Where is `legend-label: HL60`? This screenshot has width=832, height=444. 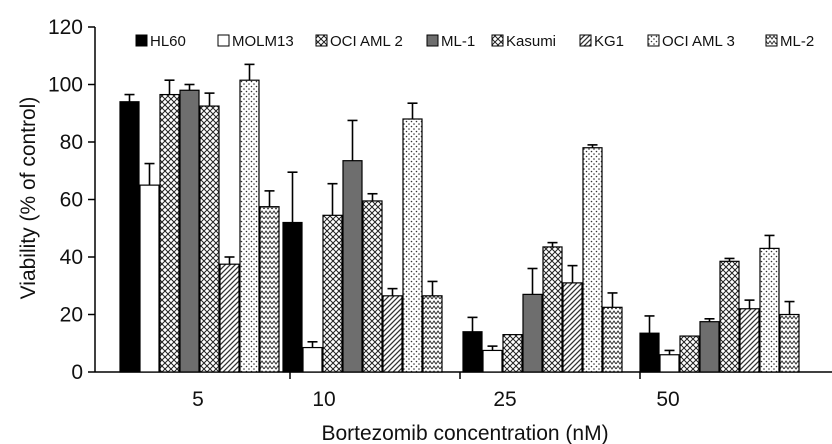 legend-label: HL60 is located at coordinates (168, 41).